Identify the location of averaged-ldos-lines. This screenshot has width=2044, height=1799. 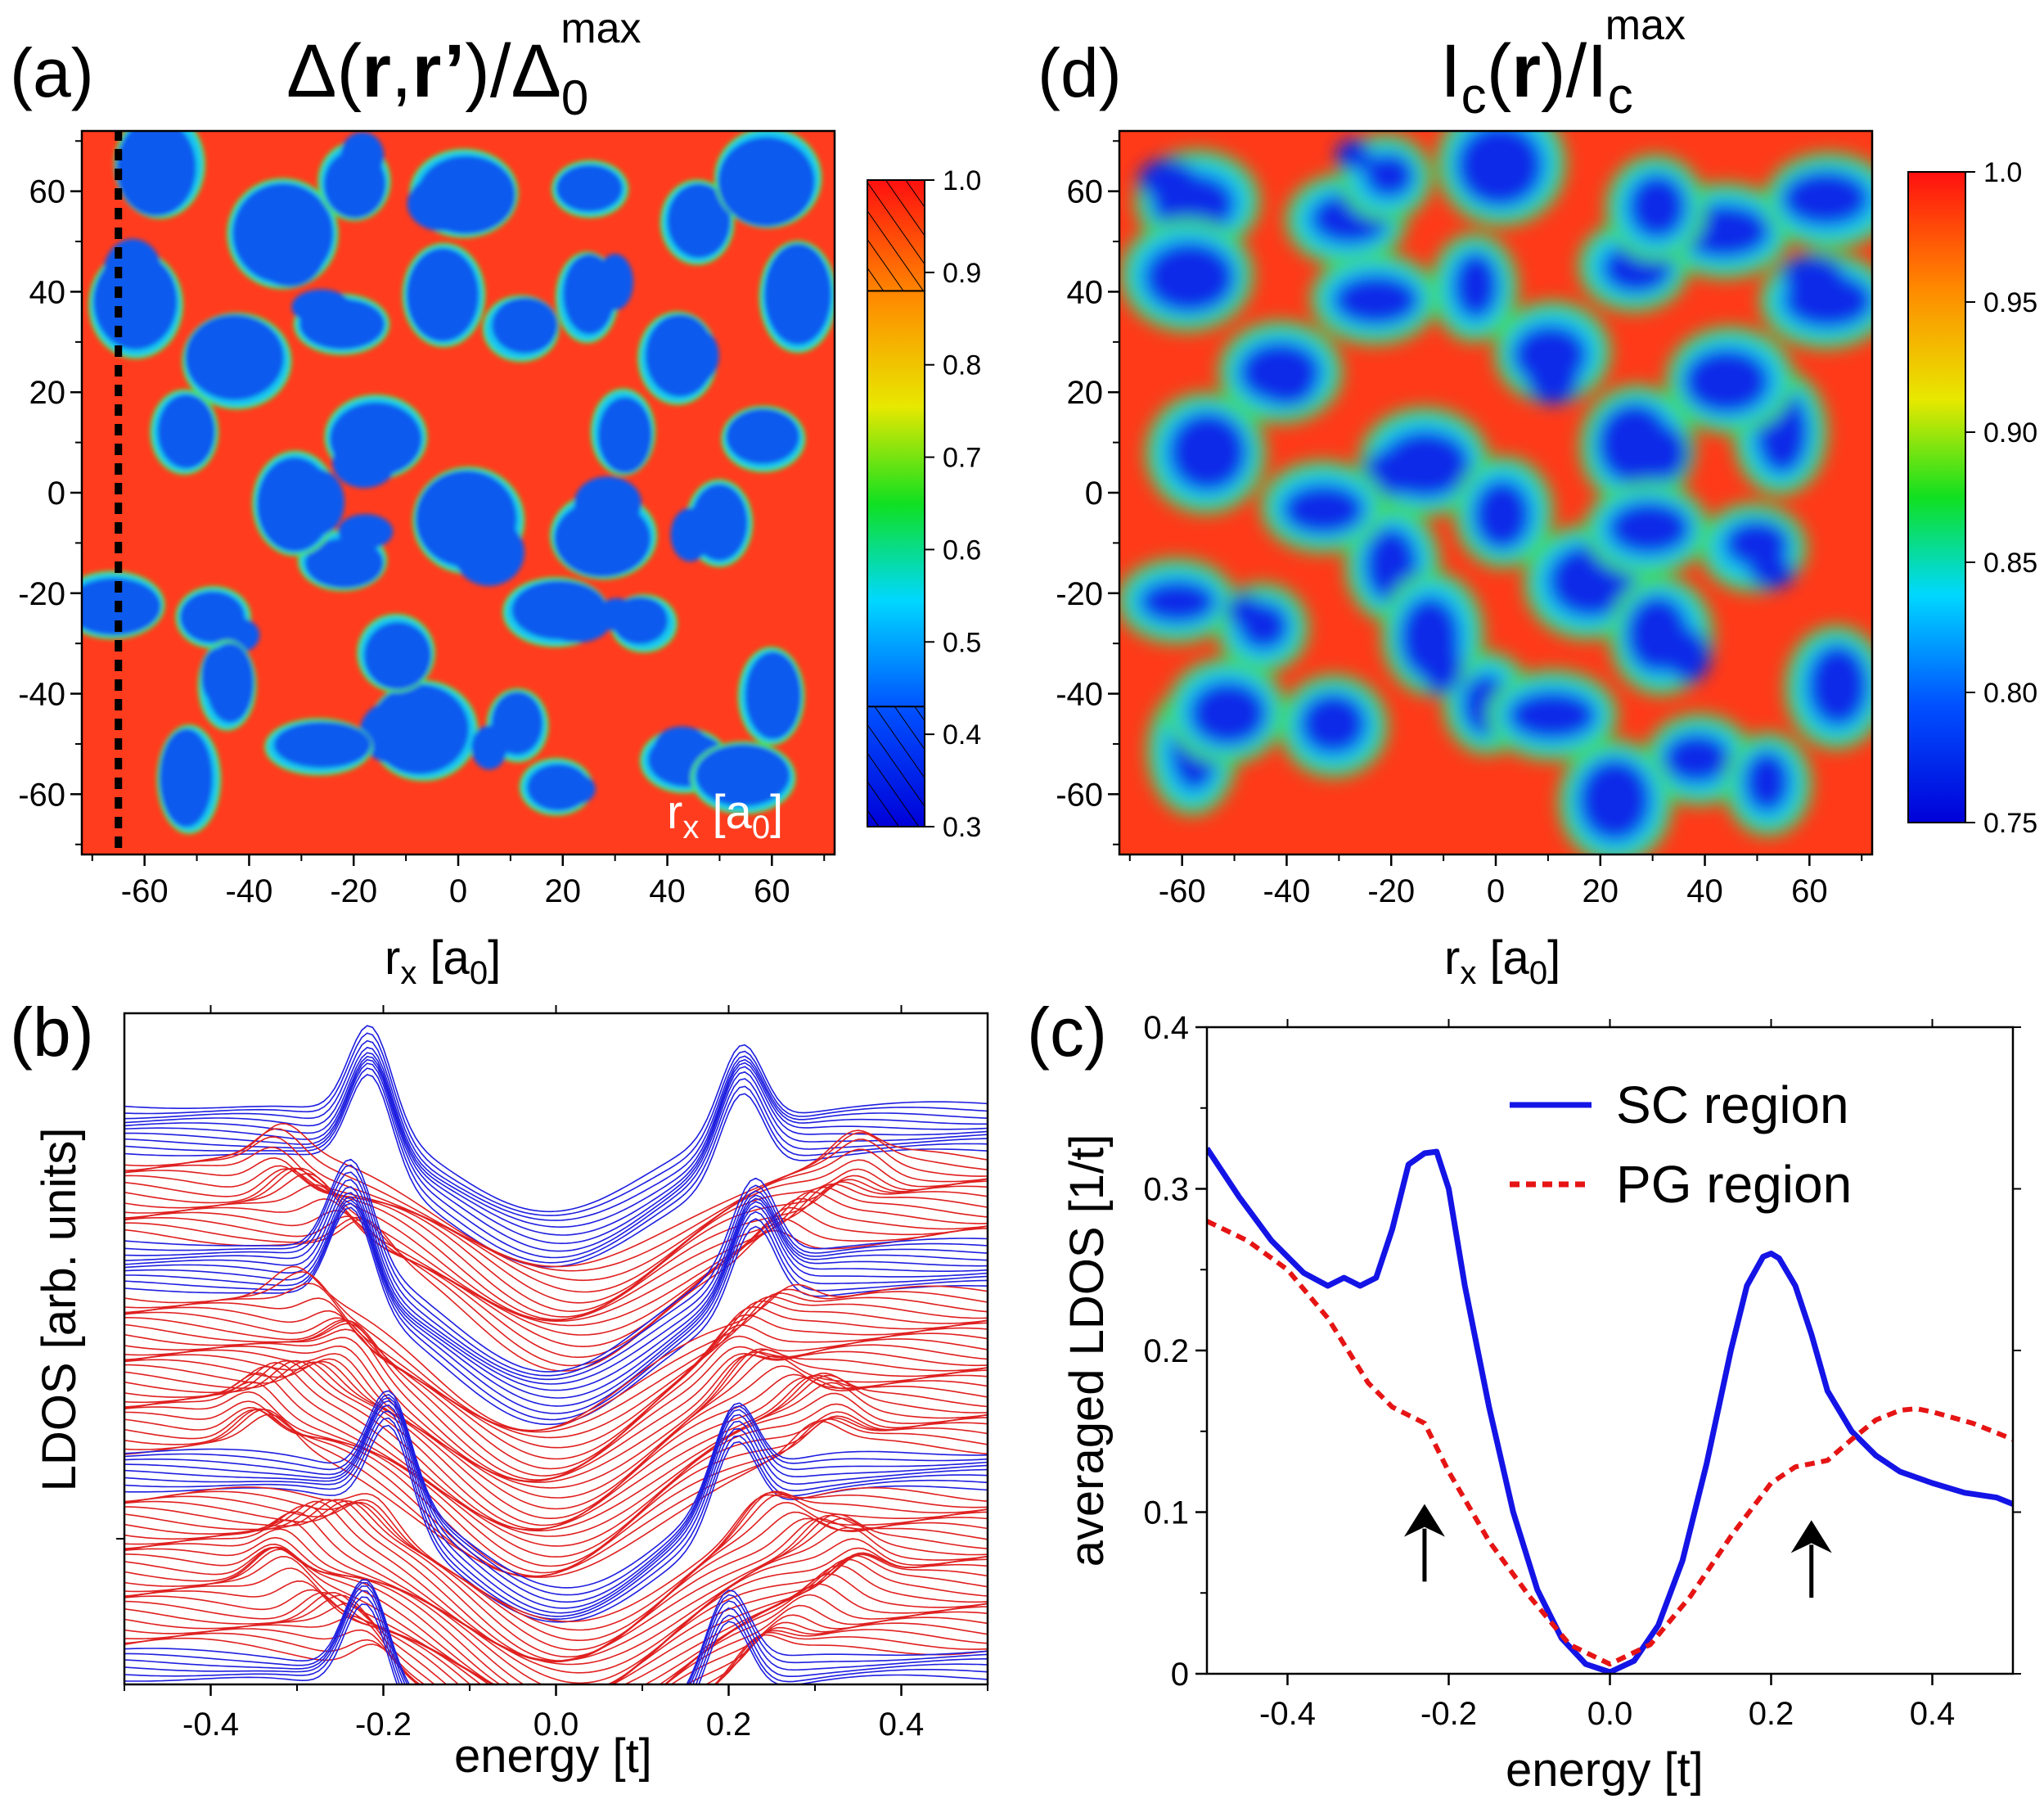
(1610, 1411).